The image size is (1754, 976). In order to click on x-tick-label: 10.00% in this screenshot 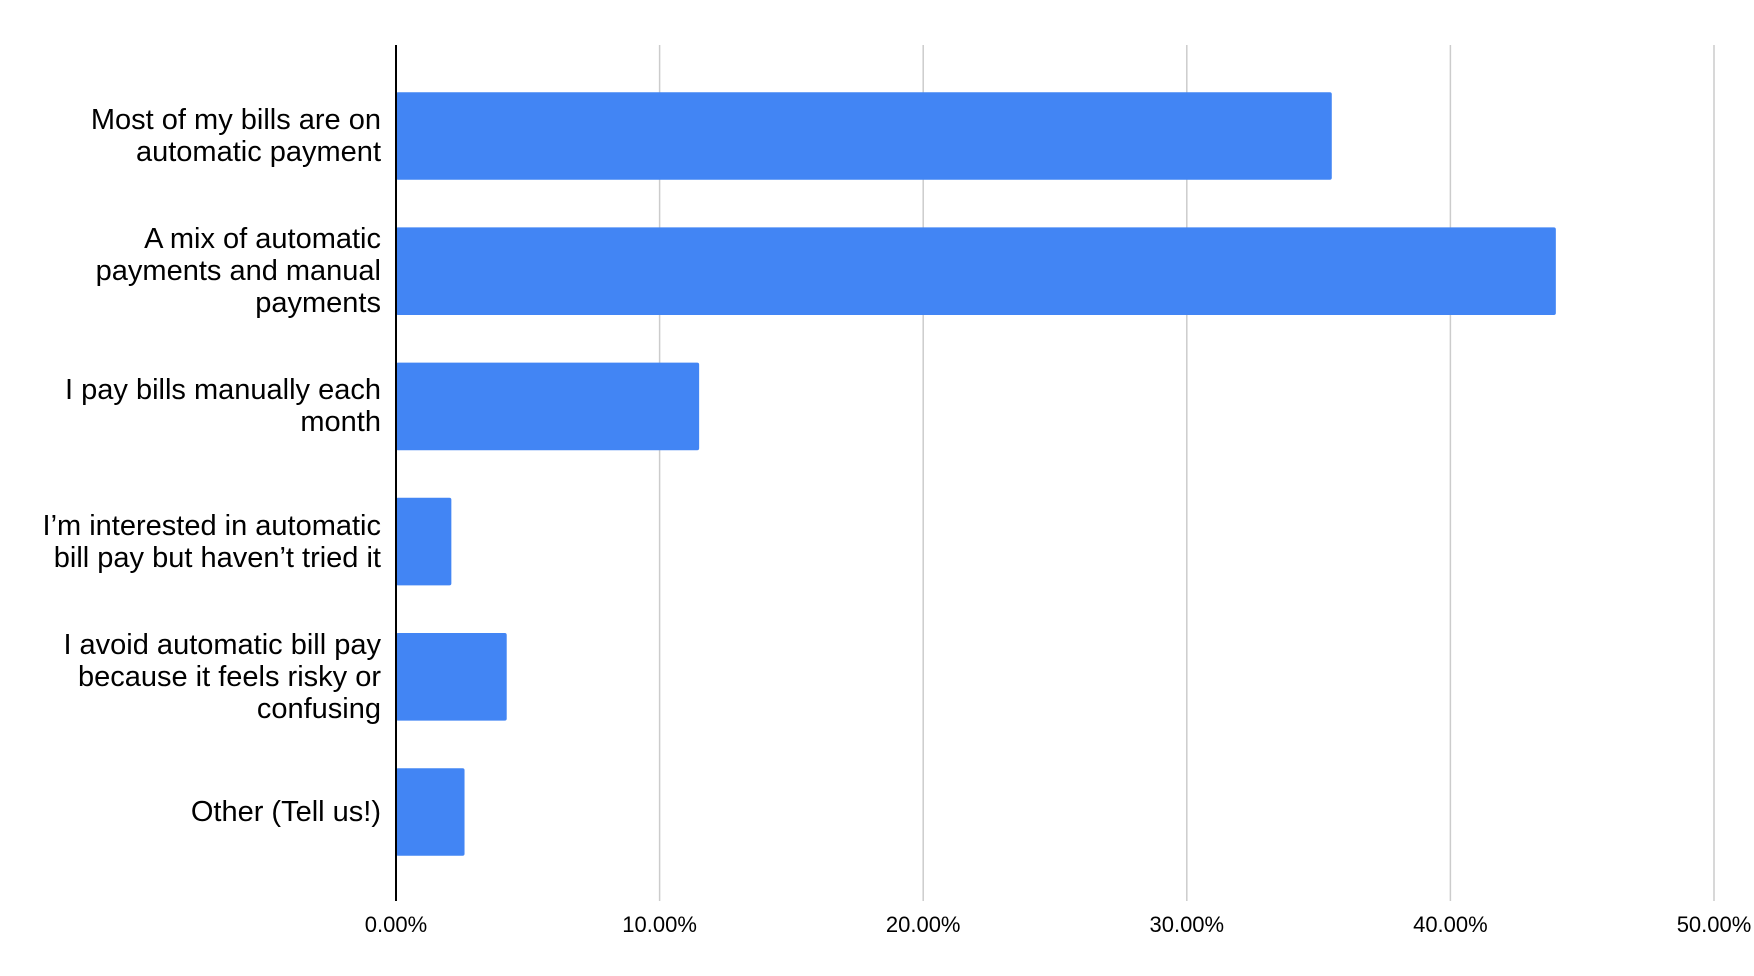, I will do `click(659, 924)`.